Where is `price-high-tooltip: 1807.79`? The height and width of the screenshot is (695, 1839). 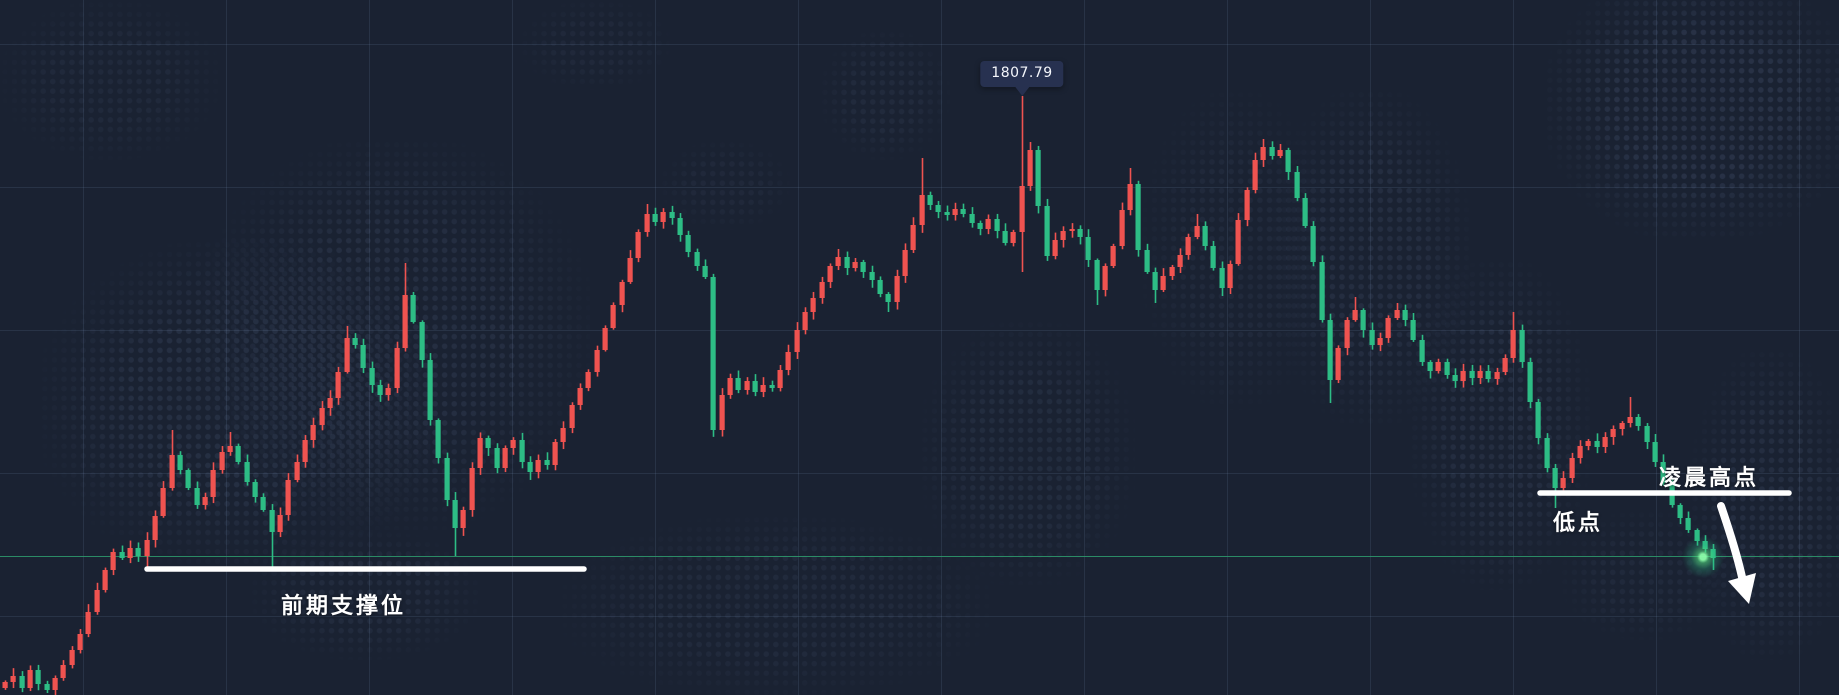
price-high-tooltip: 1807.79 is located at coordinates (1022, 78).